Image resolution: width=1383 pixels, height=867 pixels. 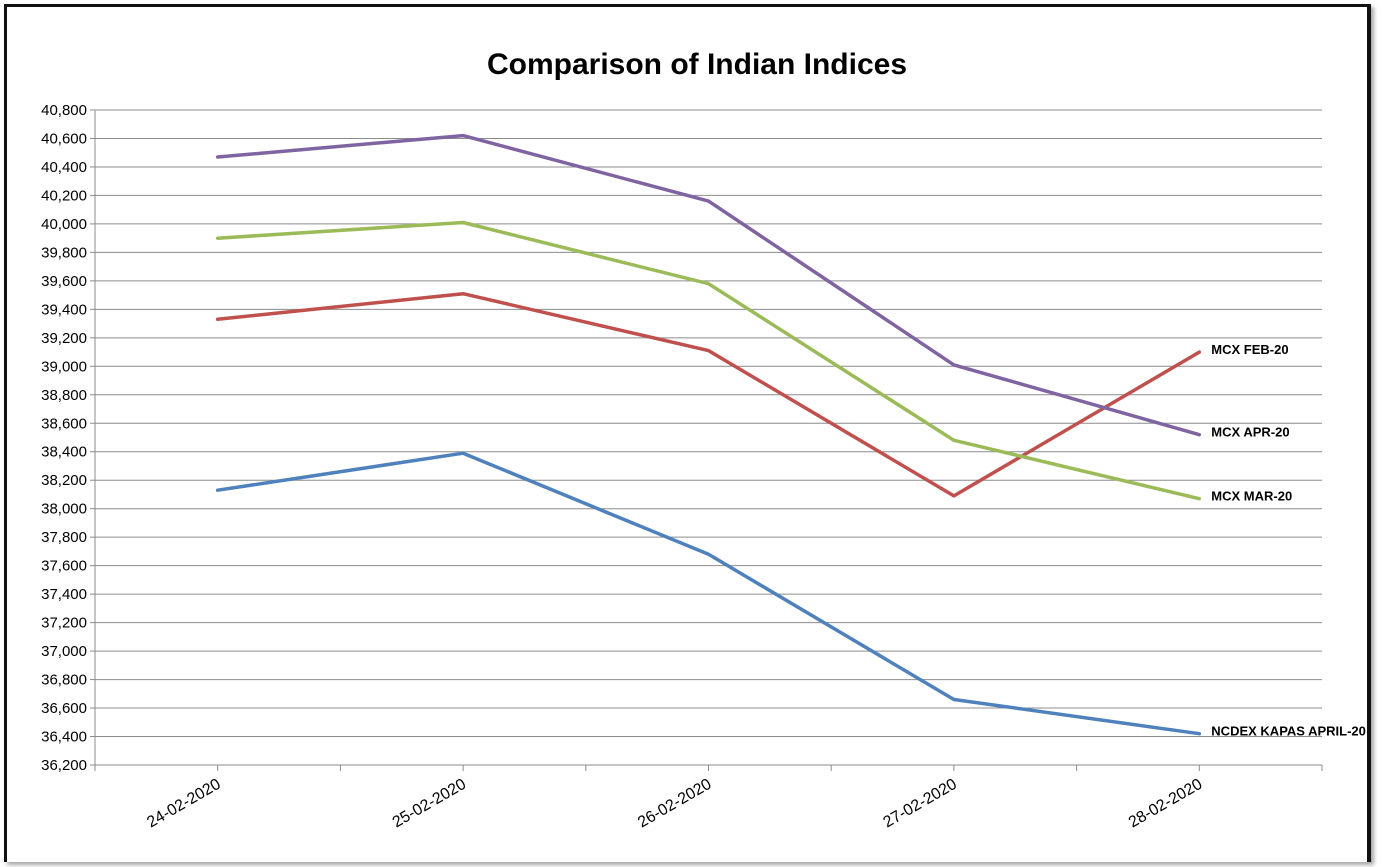 I want to click on y-tick-label: 40,400, so click(x=64, y=167).